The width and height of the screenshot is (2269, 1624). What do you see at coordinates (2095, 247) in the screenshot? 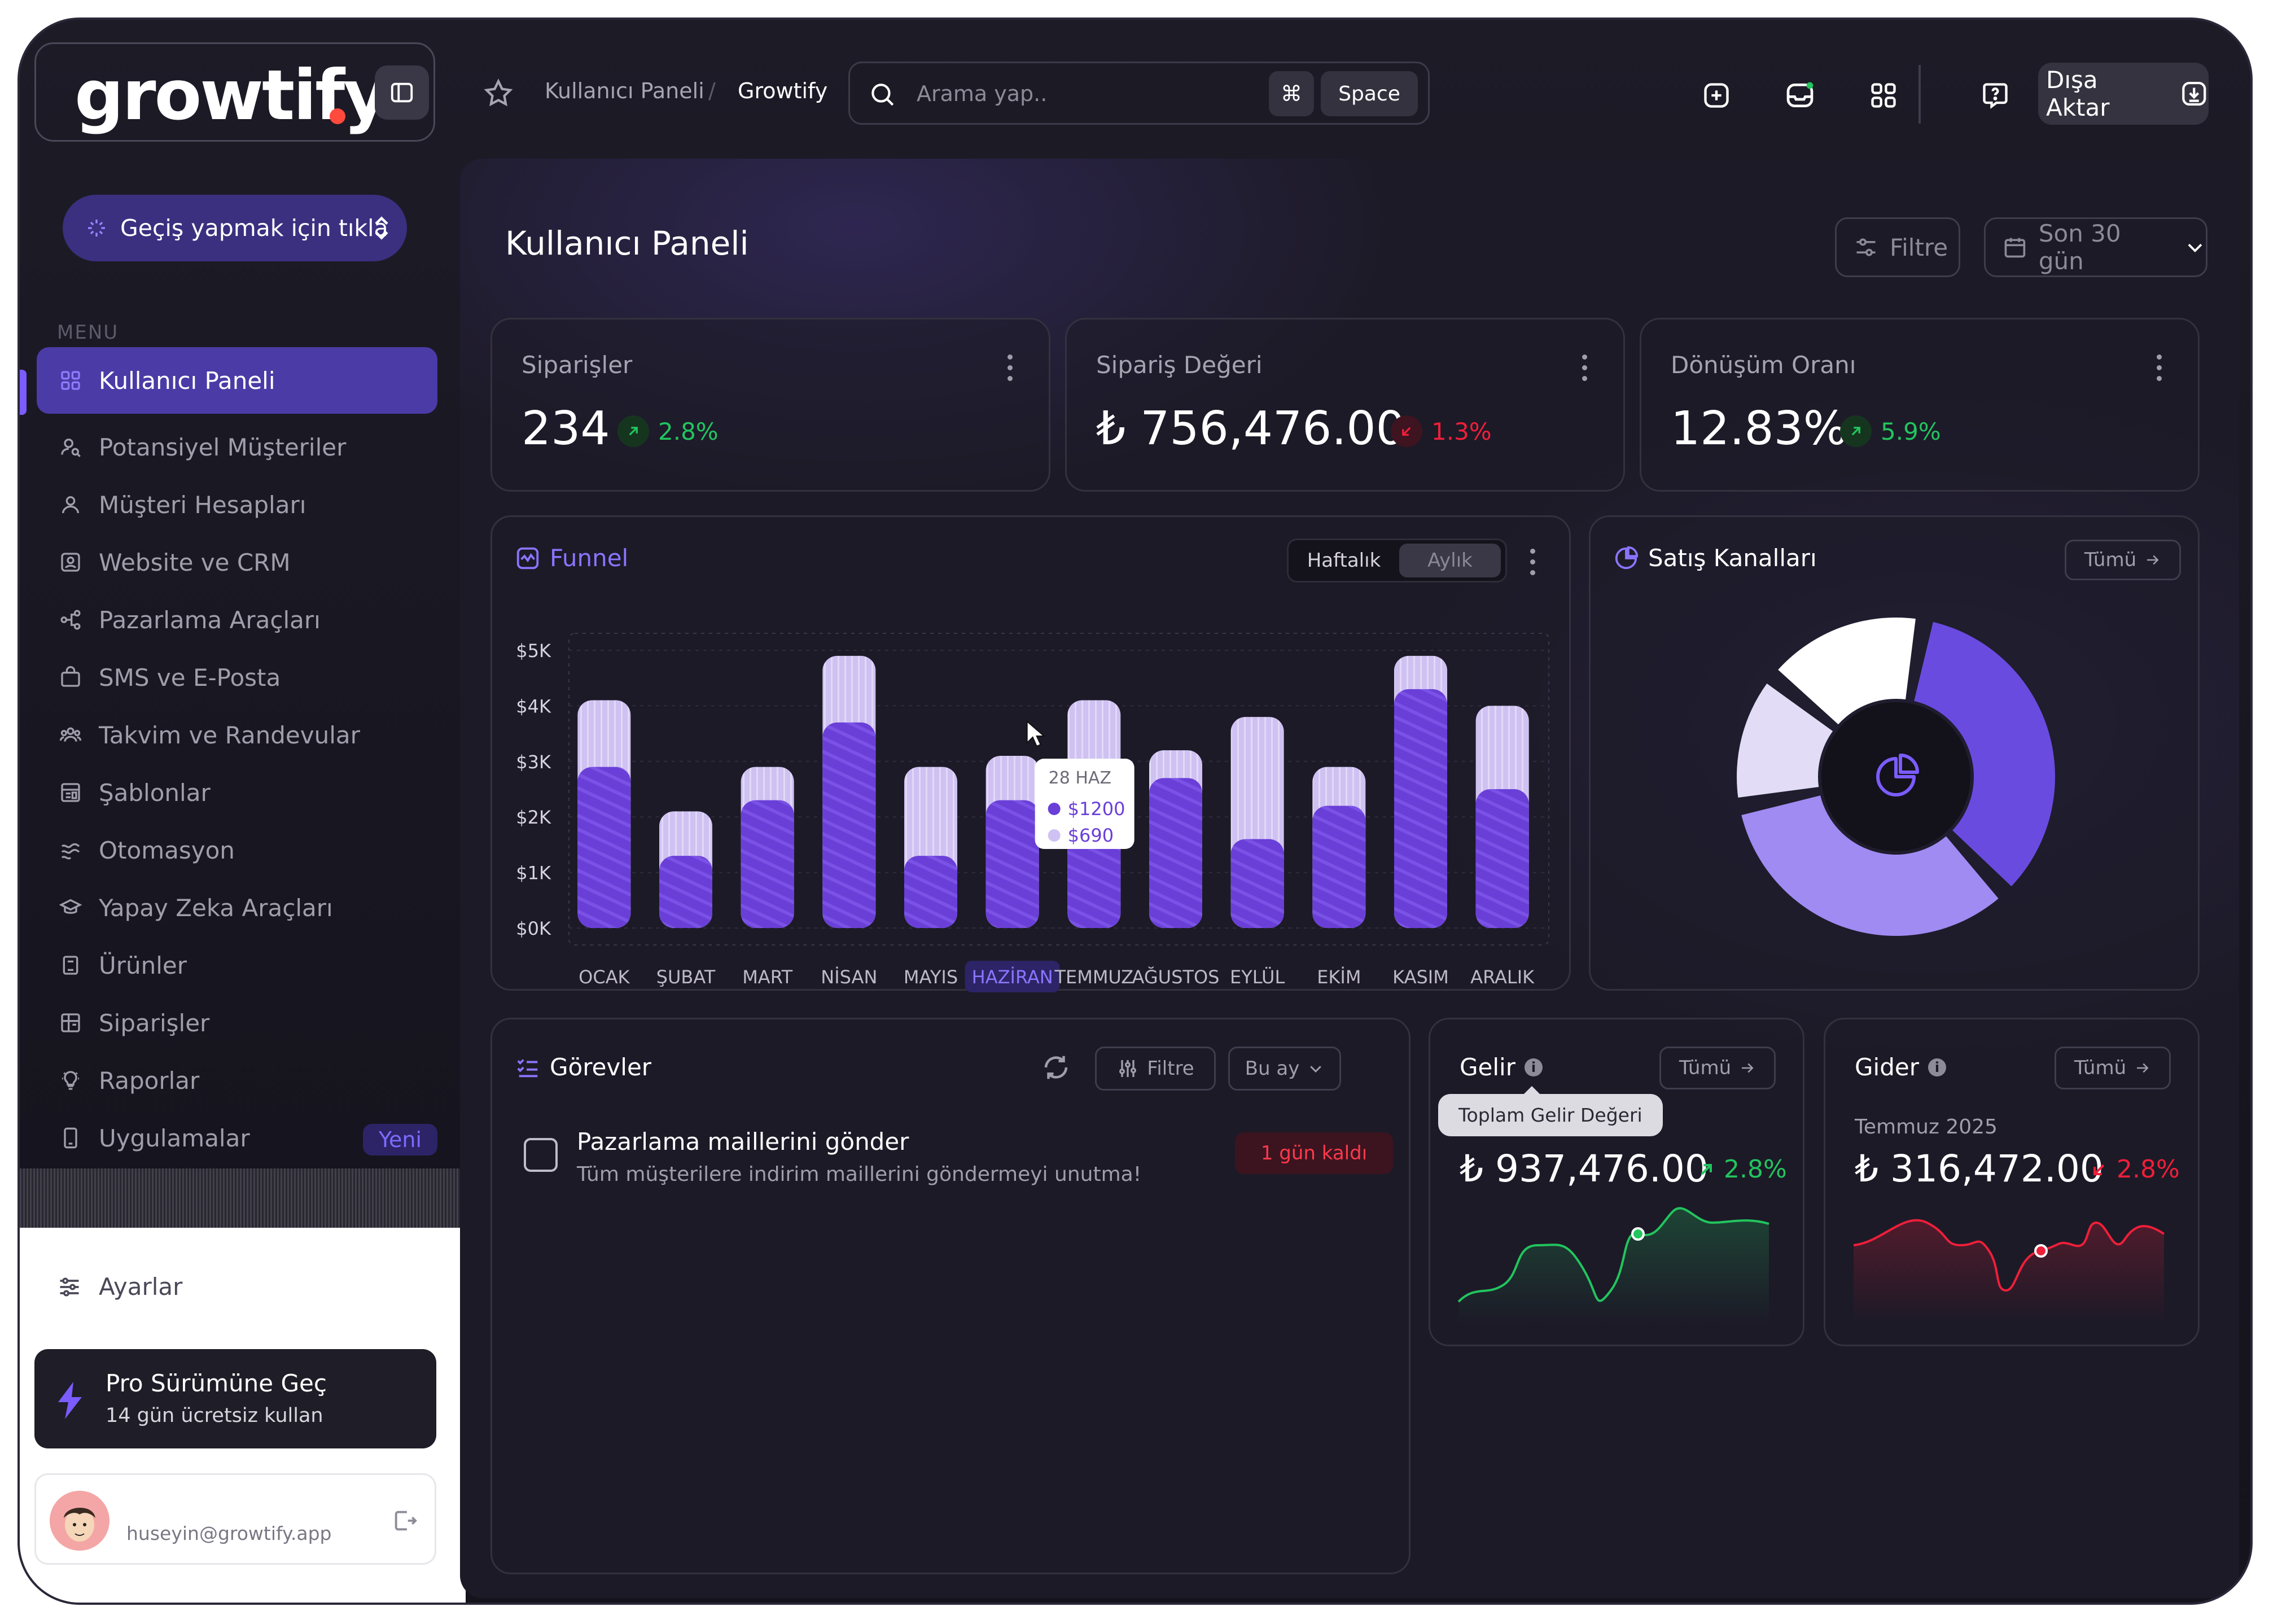
I see `date-range-select: Son 30 gün` at bounding box center [2095, 247].